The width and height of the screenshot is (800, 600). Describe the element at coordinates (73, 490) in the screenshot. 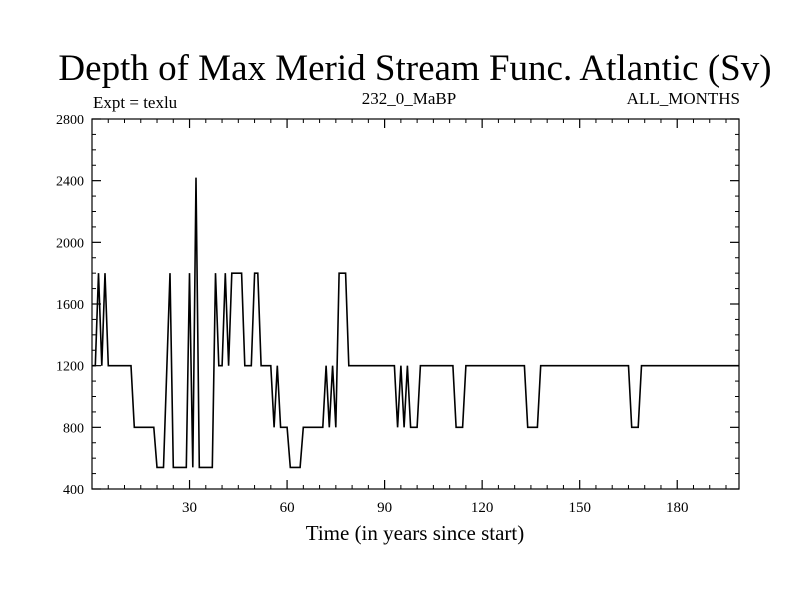

I see `y-tick-label: 400` at that location.